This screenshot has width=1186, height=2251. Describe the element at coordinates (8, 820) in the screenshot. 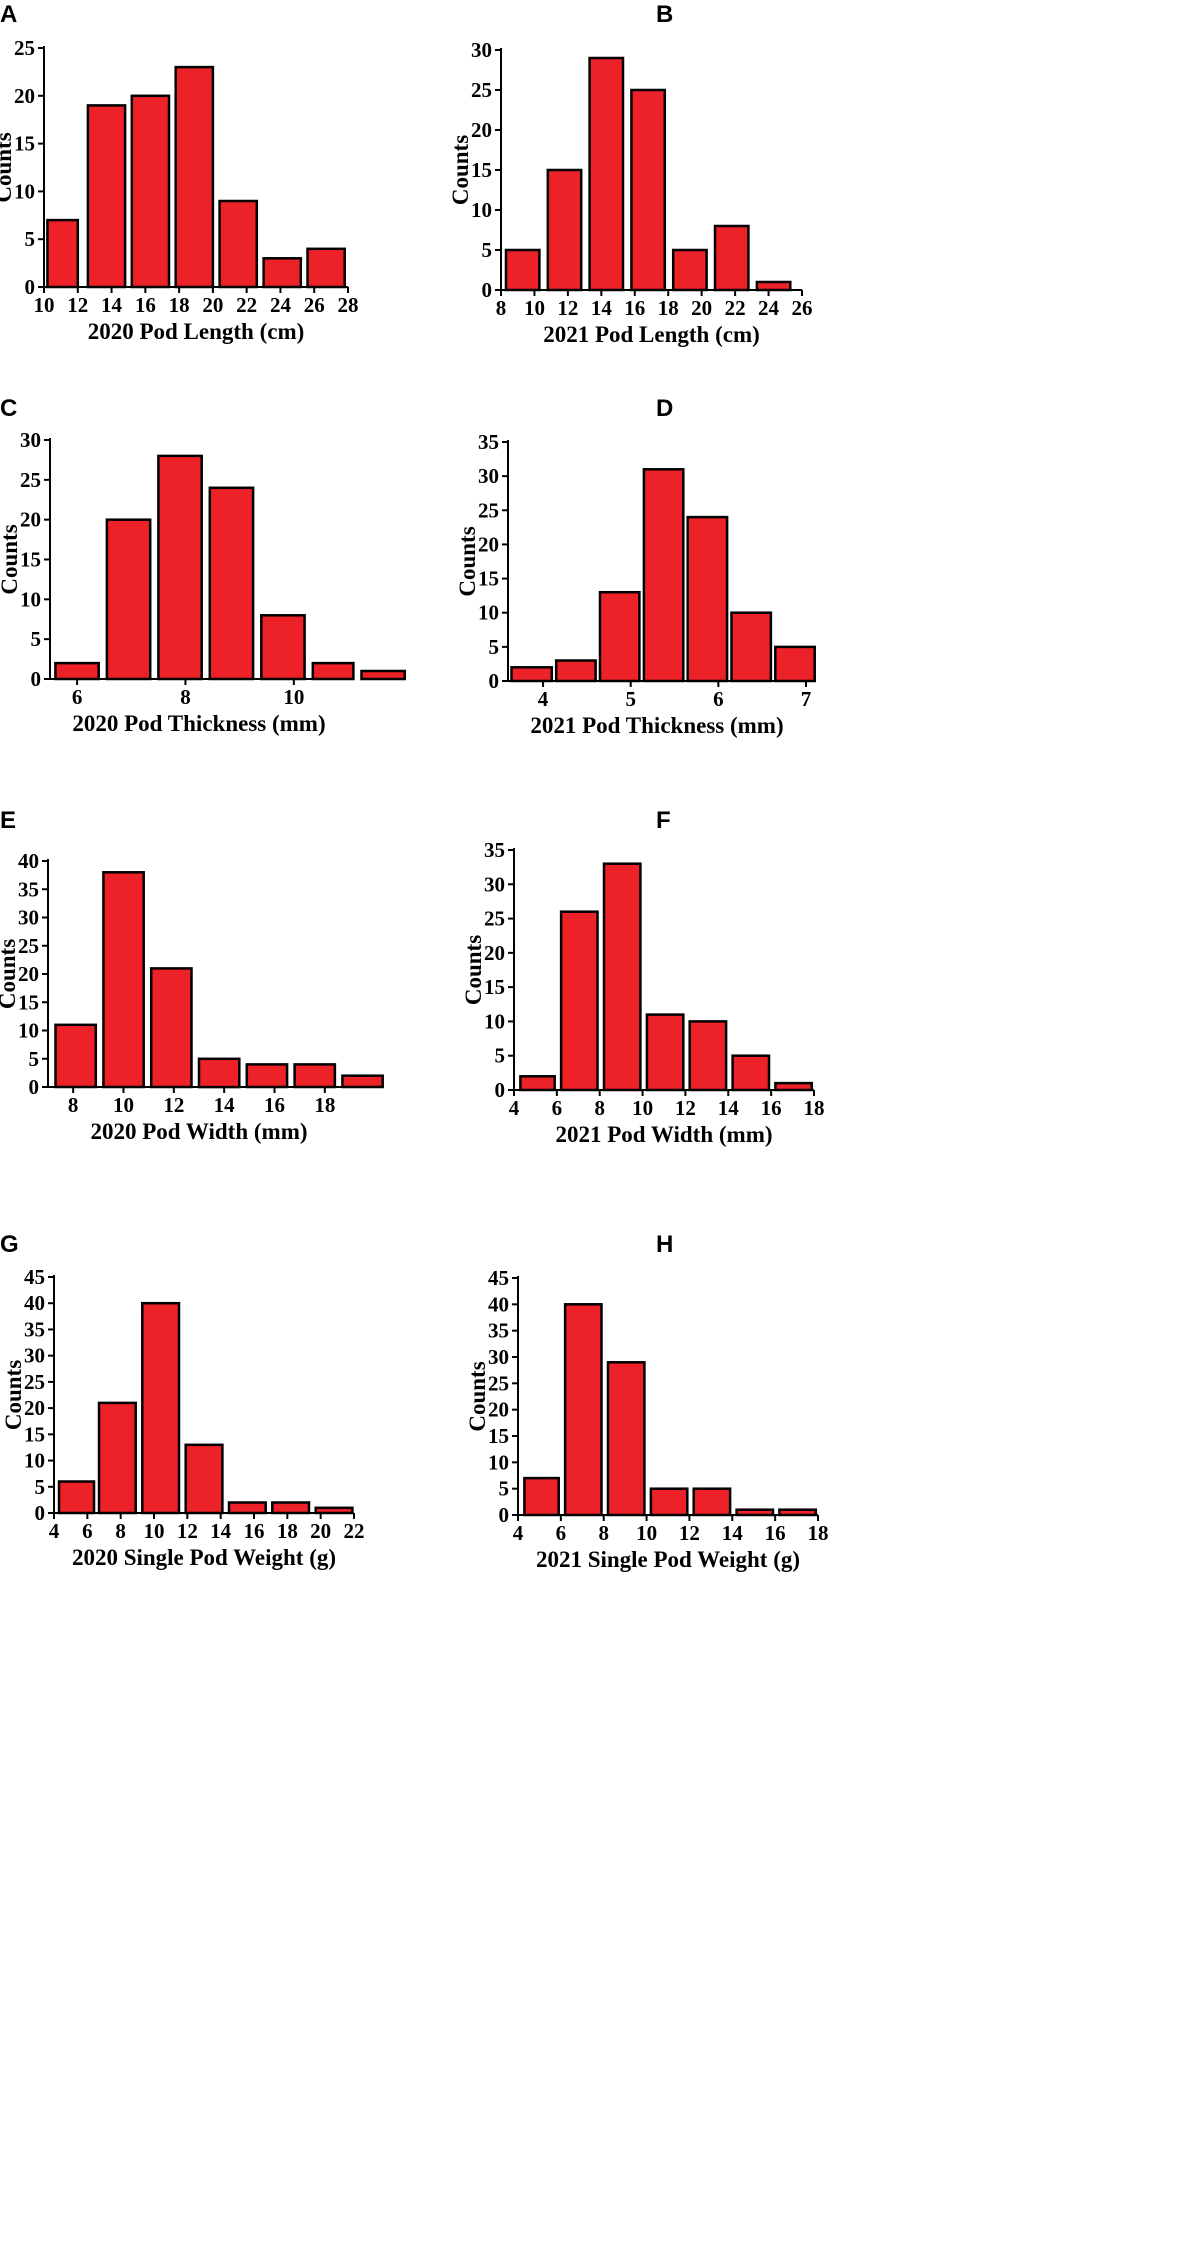

I see `panel-letter: E` at that location.